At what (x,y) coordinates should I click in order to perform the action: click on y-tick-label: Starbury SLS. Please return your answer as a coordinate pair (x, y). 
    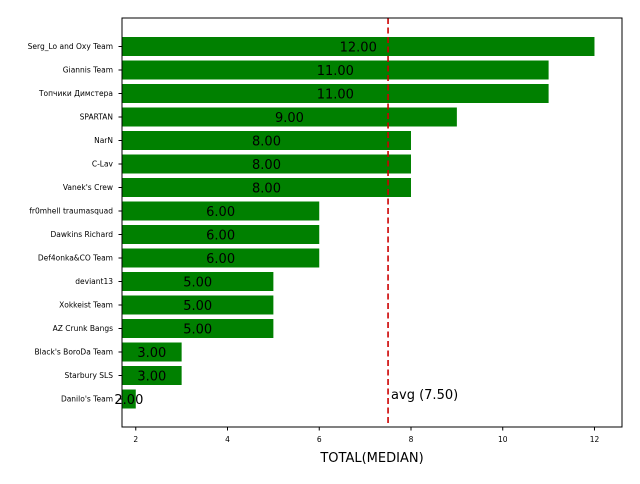
    Looking at the image, I should click on (88, 375).